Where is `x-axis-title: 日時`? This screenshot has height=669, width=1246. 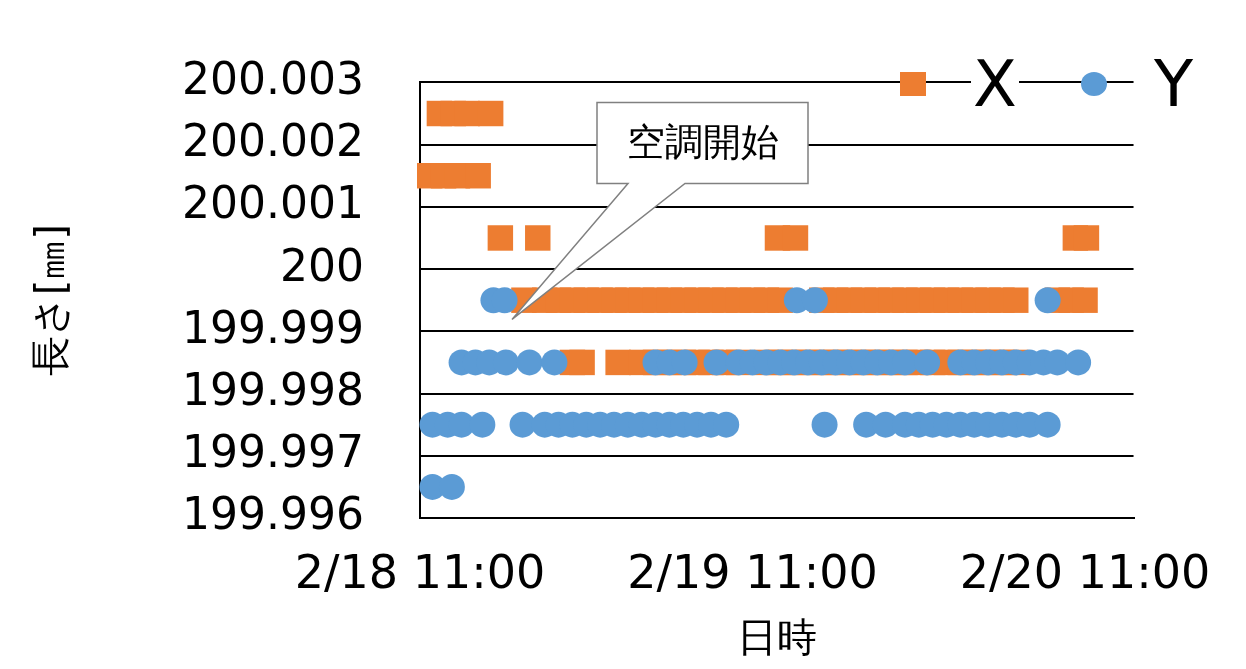 x-axis-title: 日時 is located at coordinates (776, 637).